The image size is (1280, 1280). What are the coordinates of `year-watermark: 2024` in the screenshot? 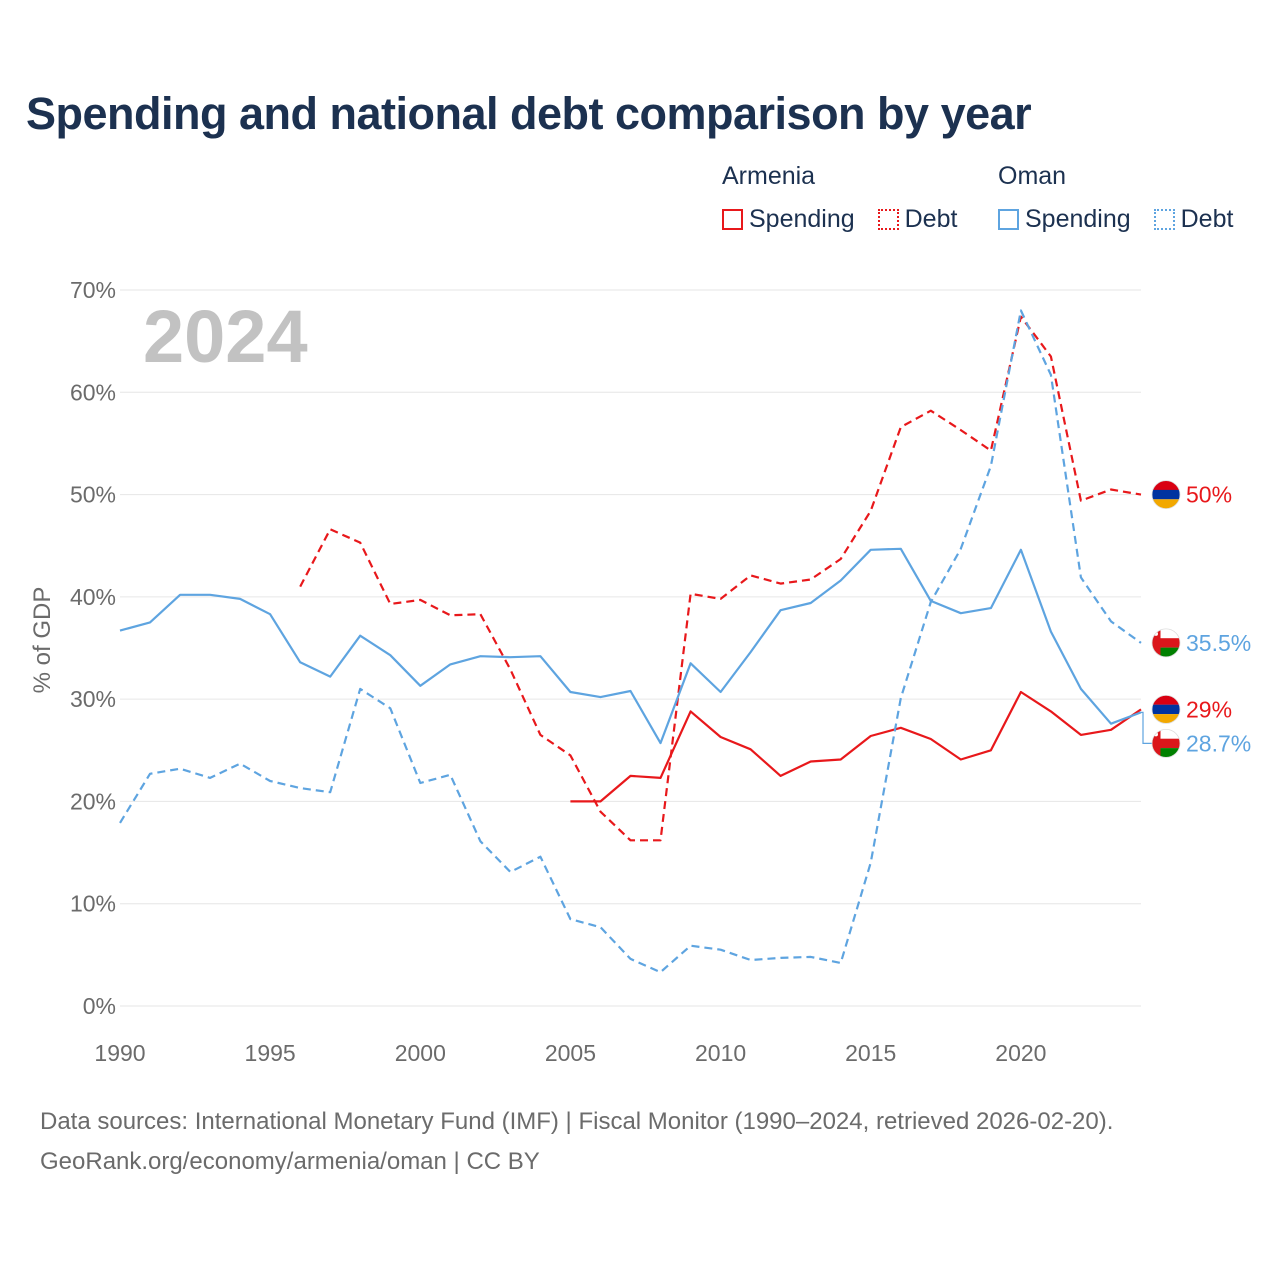 It's located at (225, 336).